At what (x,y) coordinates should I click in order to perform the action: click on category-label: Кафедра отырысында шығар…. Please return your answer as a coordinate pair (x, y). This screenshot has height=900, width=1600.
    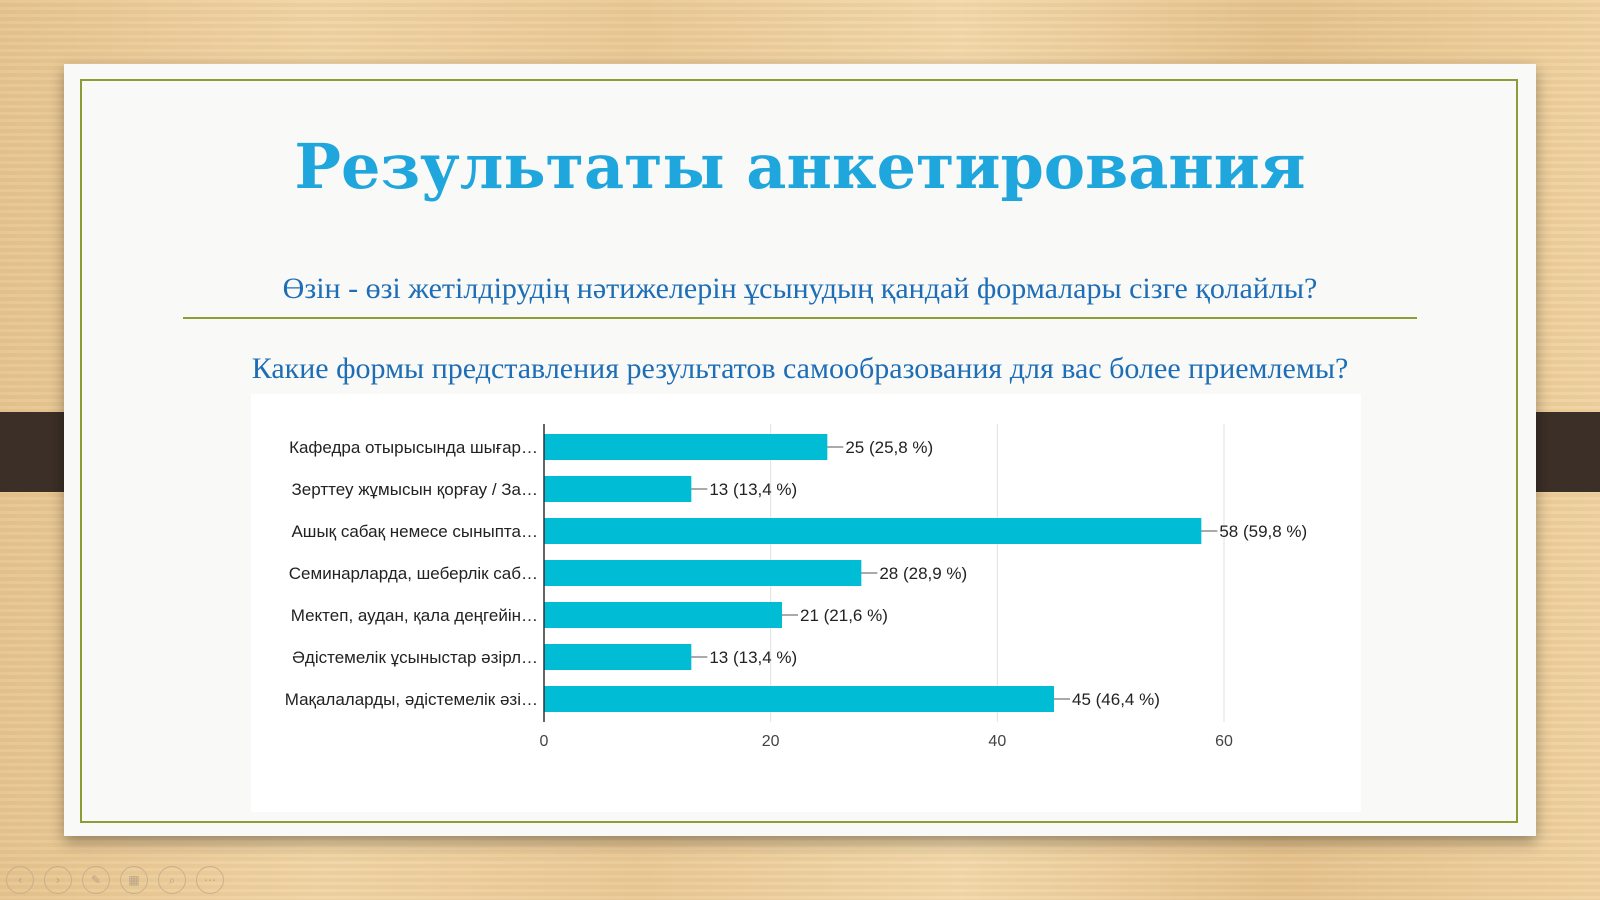
    Looking at the image, I should click on (413, 447).